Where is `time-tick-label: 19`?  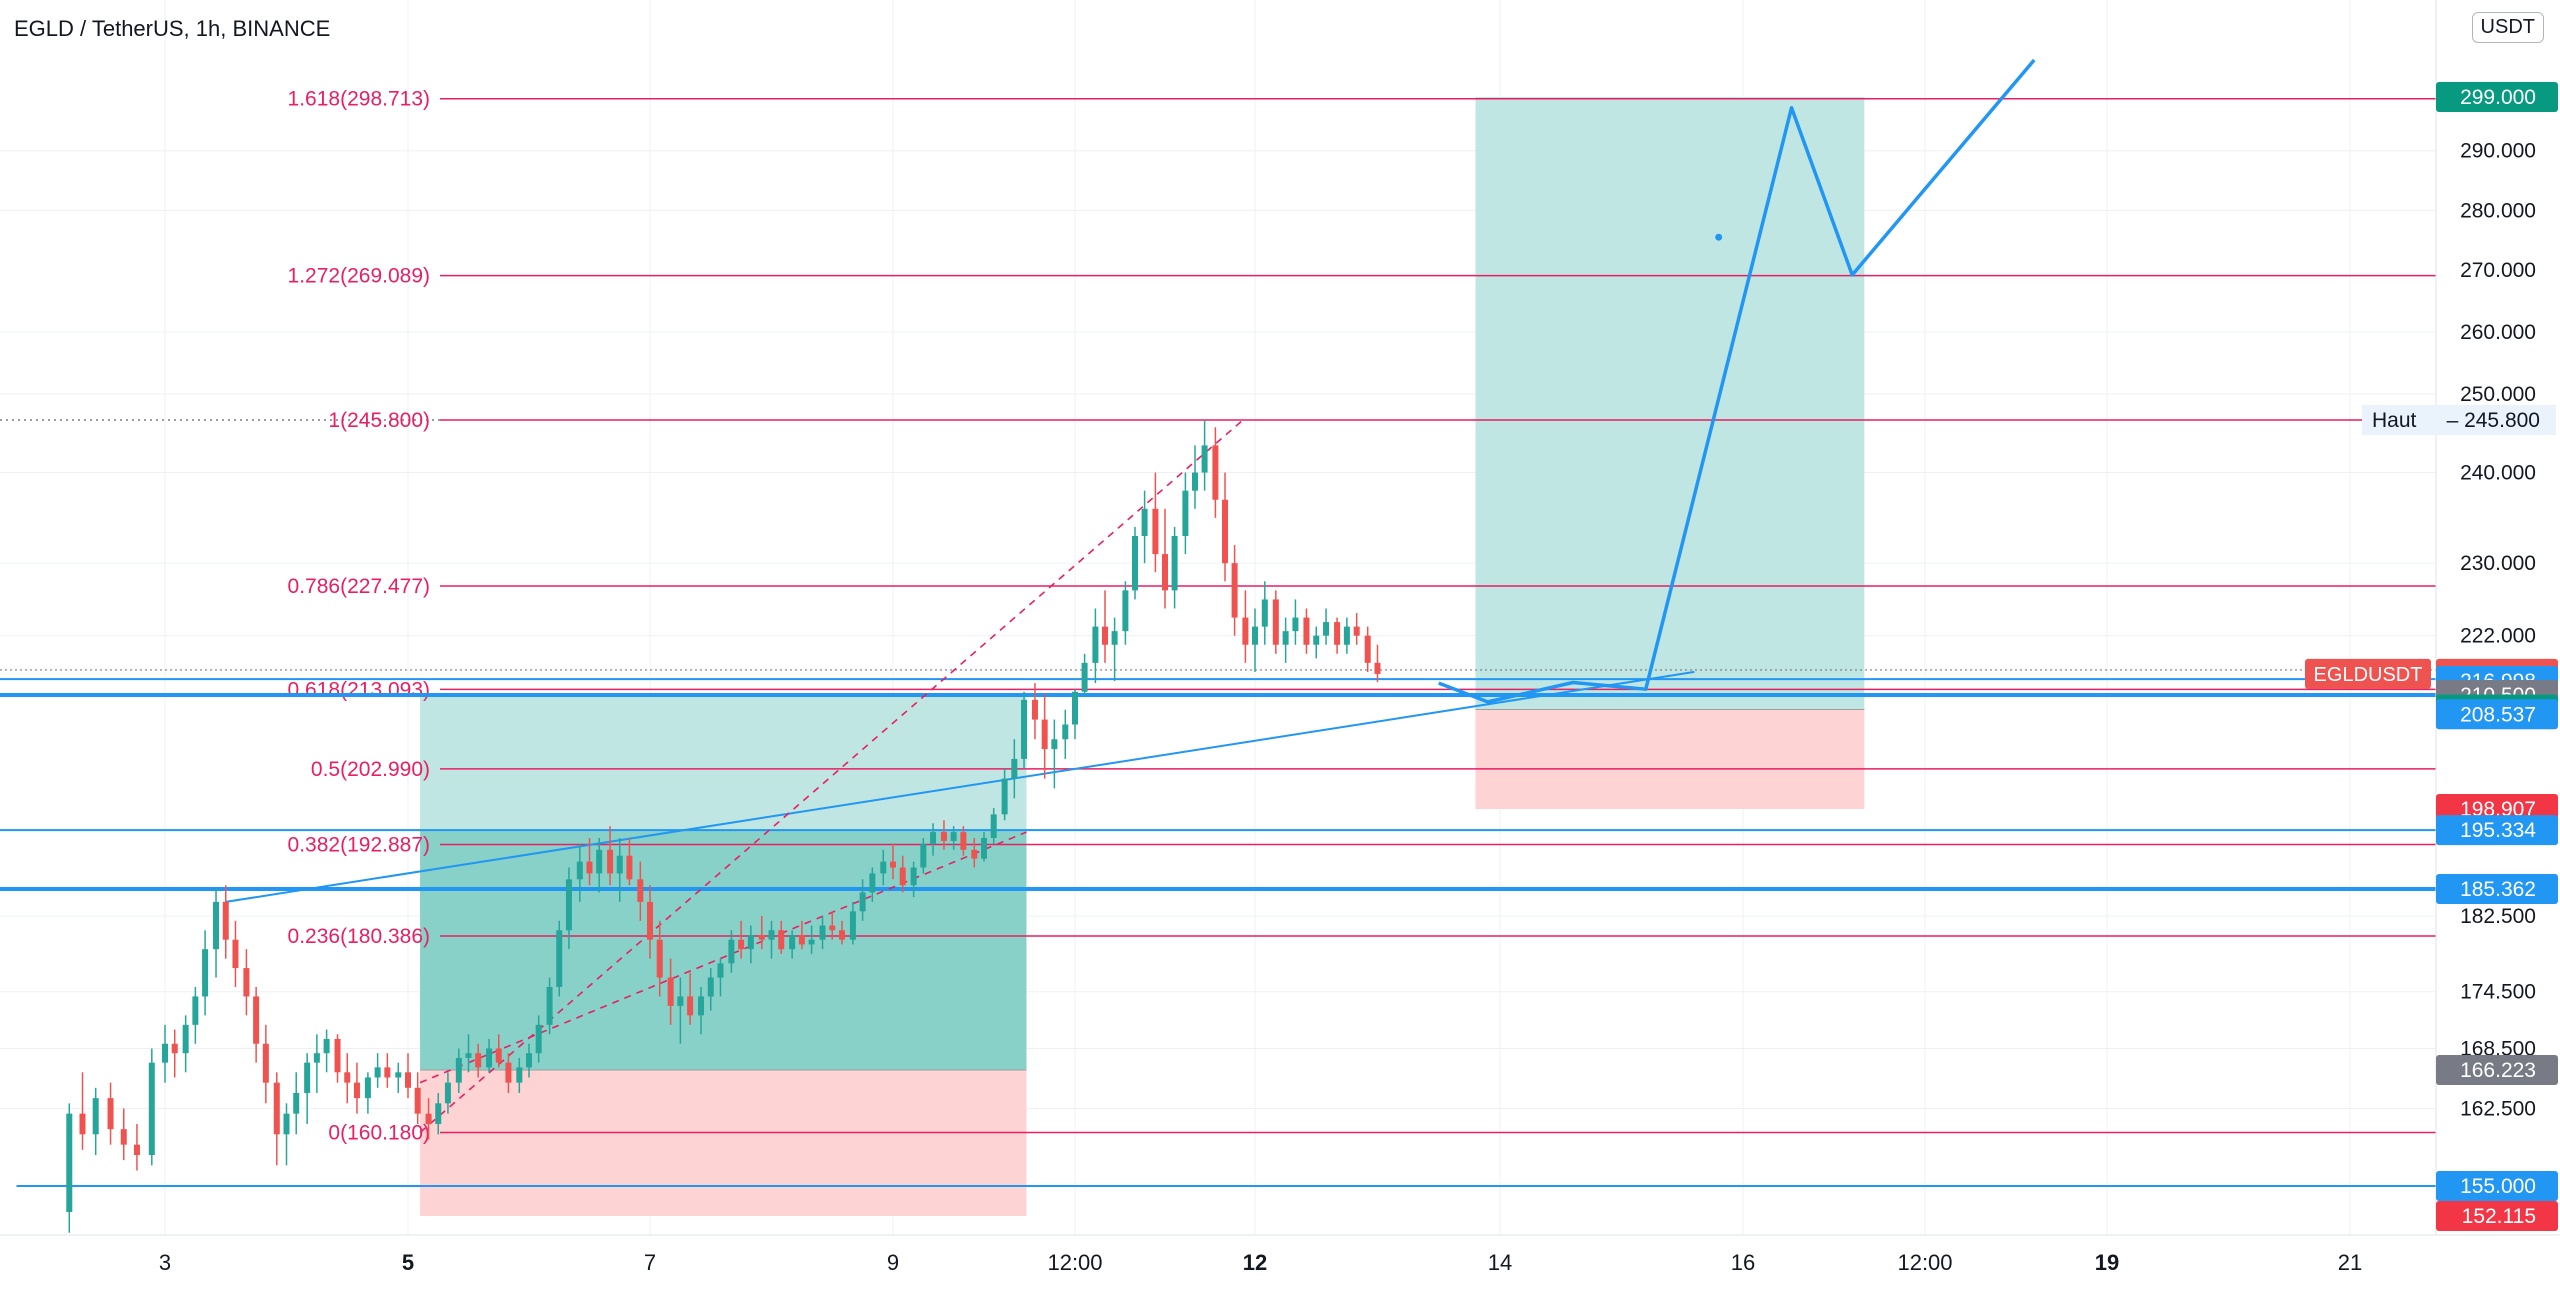
time-tick-label: 19 is located at coordinates (2107, 1262).